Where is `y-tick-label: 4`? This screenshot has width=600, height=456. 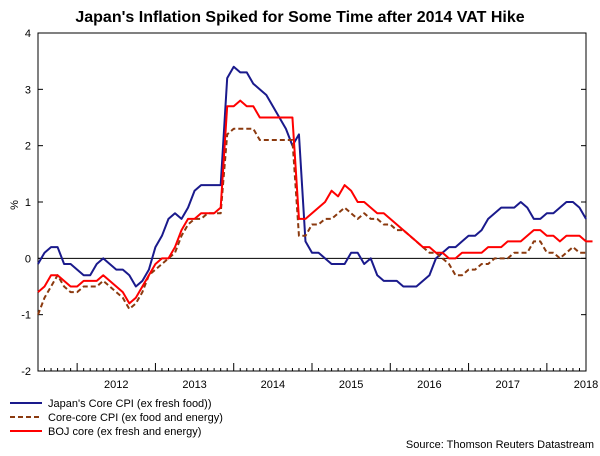
y-tick-label: 4 is located at coordinates (28, 34).